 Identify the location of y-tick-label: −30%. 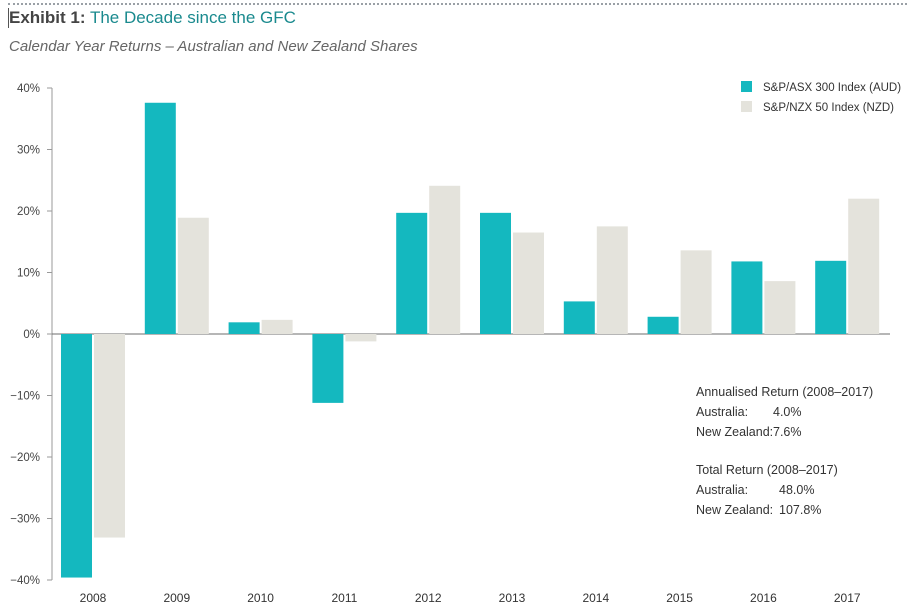
(25, 520).